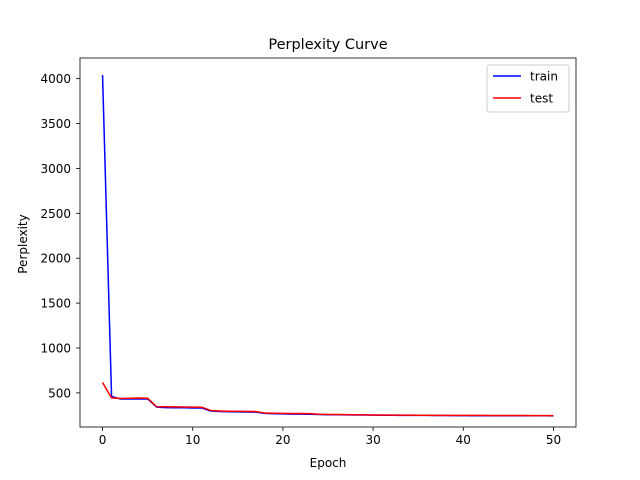 The width and height of the screenshot is (640, 480). I want to click on x-tick-label: 50, so click(553, 440).